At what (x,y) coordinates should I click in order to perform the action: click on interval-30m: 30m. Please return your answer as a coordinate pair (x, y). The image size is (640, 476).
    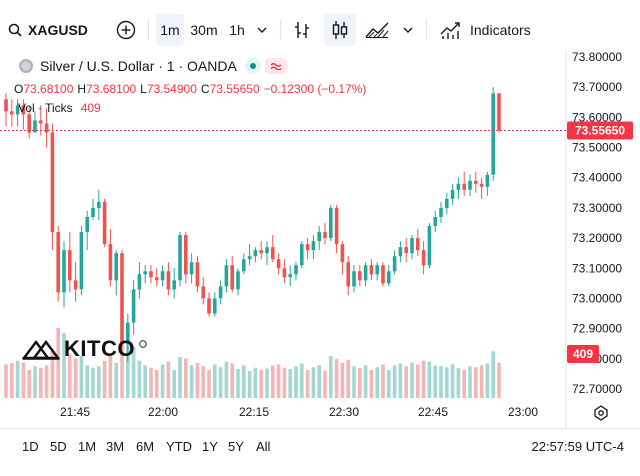
    Looking at the image, I should click on (204, 30).